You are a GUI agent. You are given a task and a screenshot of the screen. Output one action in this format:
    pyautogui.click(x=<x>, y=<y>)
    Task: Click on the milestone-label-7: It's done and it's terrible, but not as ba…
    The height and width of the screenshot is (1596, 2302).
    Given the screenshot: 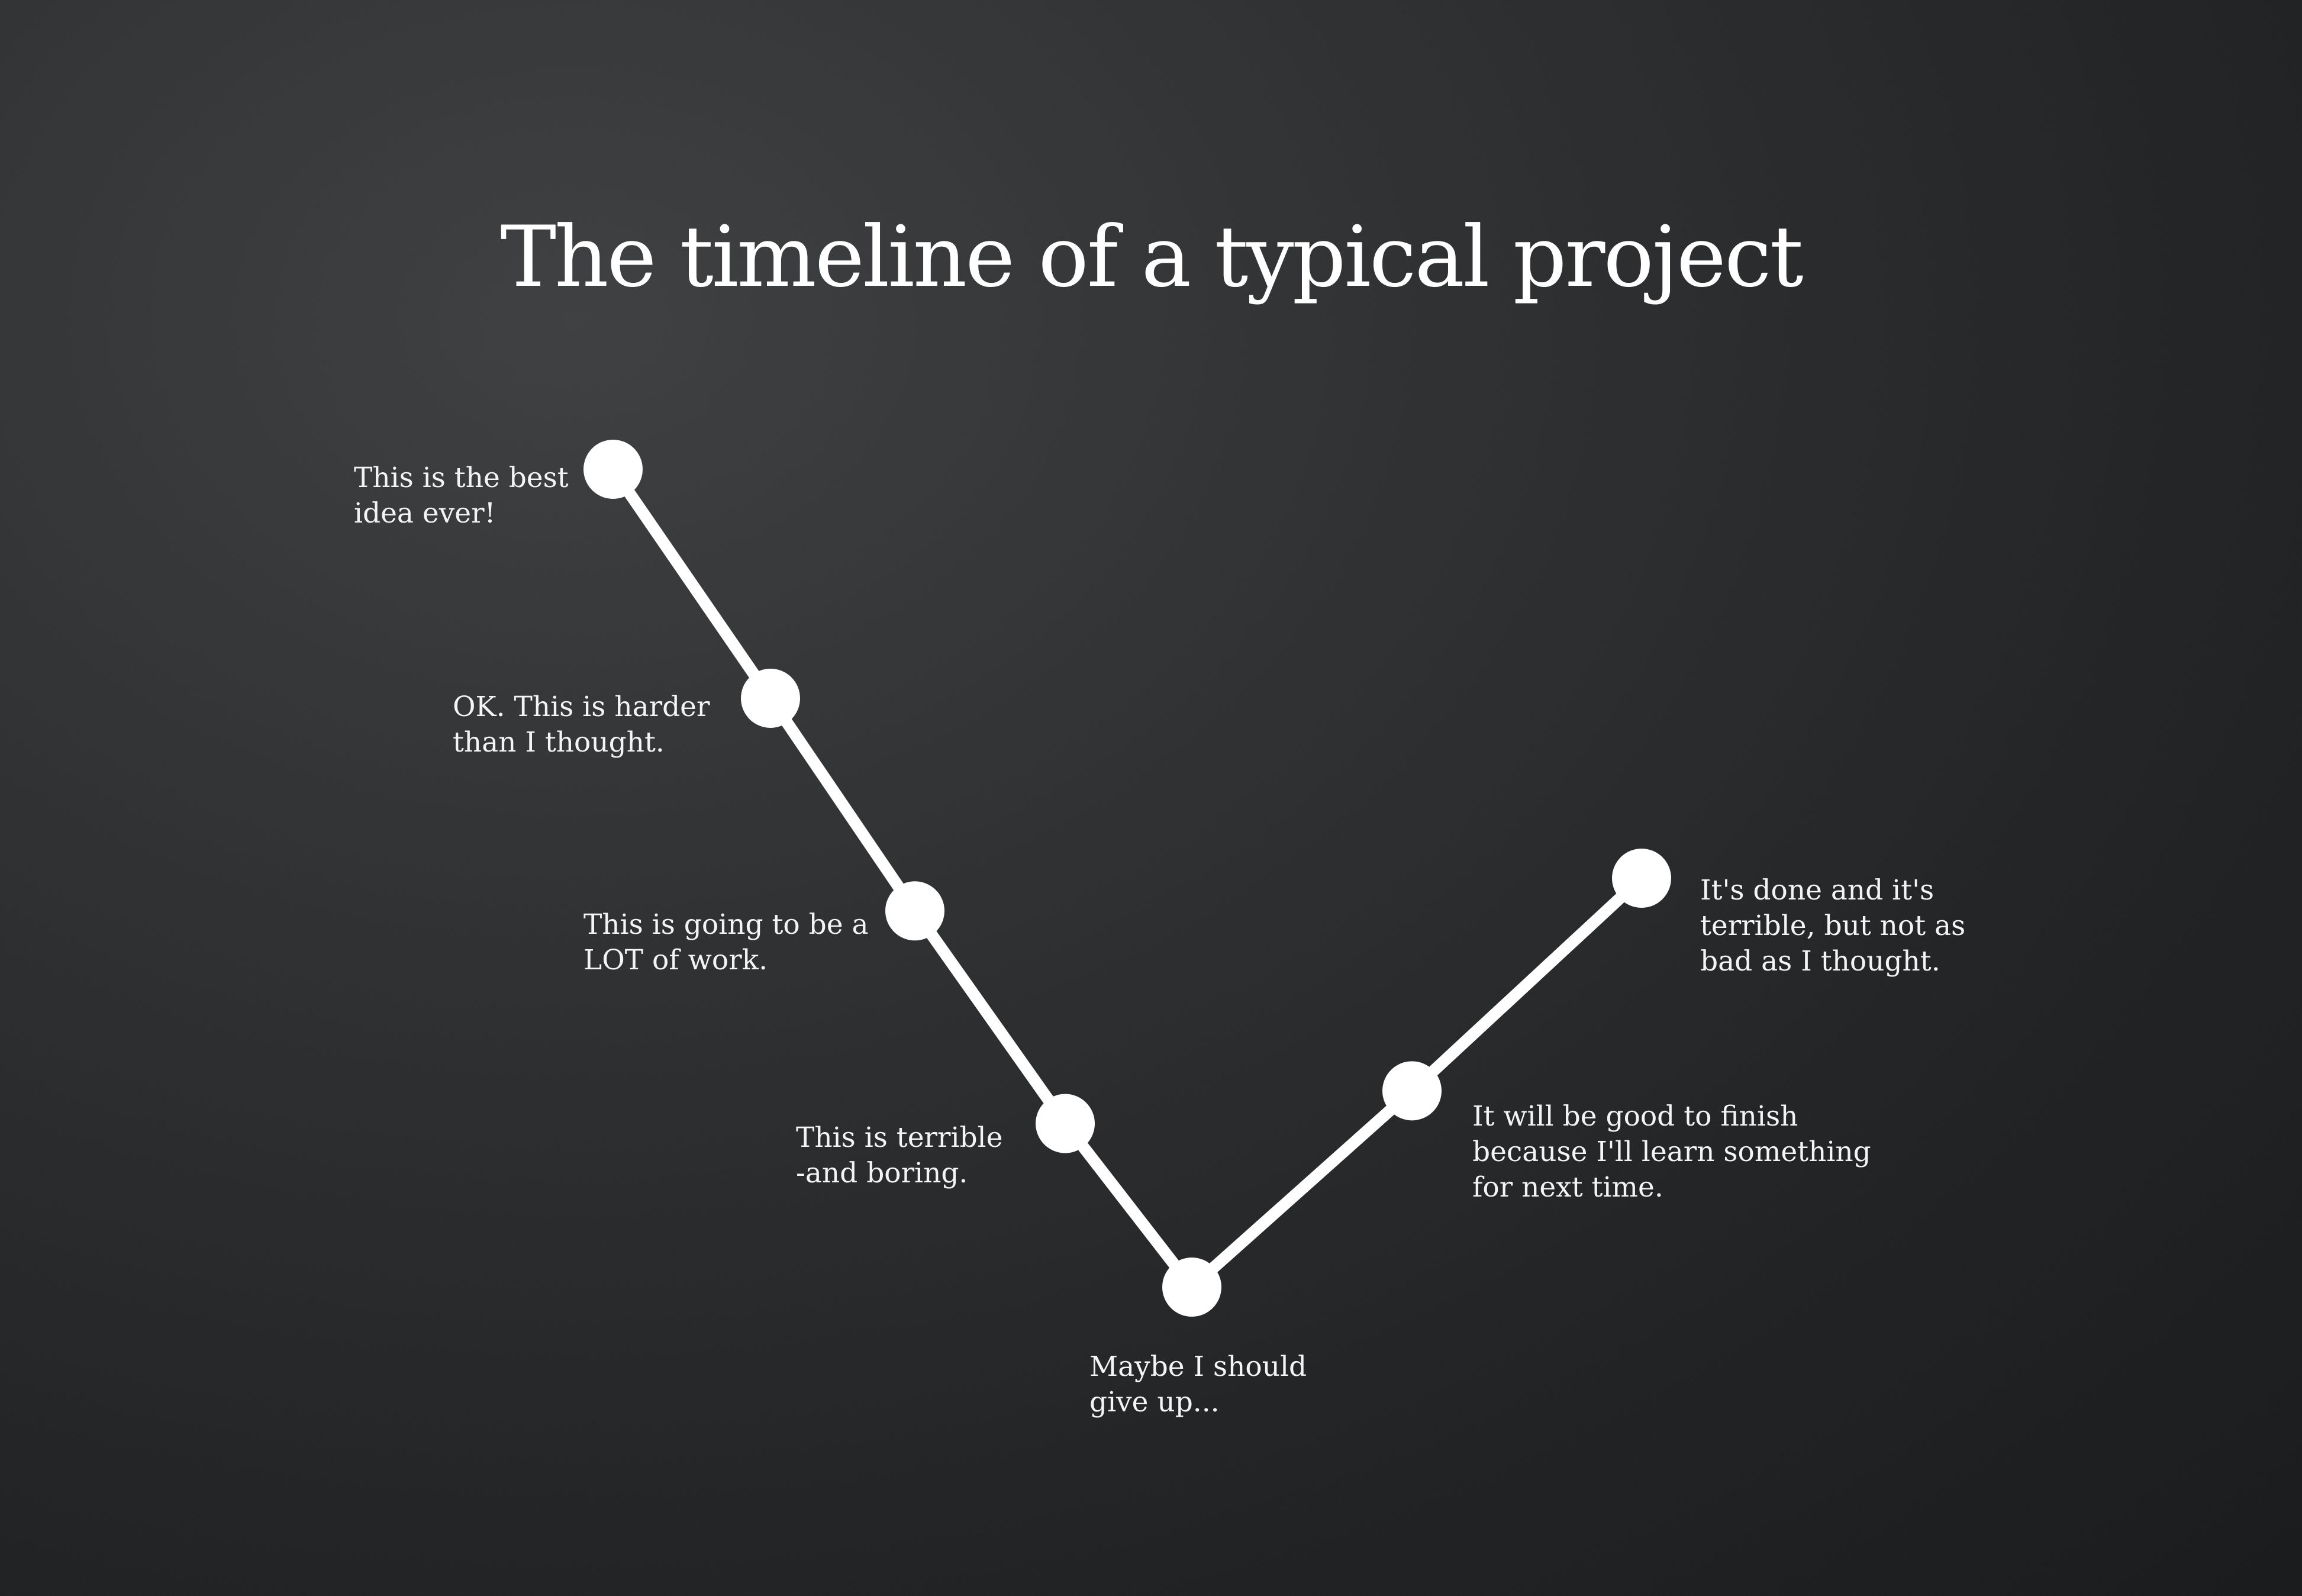 What is the action you would take?
    pyautogui.click(x=1832, y=926)
    